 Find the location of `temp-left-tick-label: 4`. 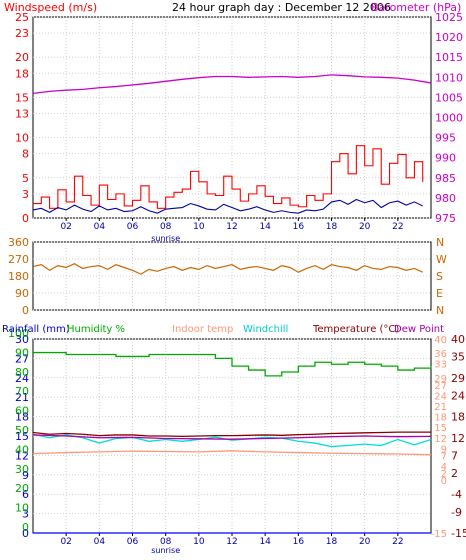

temp-left-tick-label: 4 is located at coordinates (444, 467).